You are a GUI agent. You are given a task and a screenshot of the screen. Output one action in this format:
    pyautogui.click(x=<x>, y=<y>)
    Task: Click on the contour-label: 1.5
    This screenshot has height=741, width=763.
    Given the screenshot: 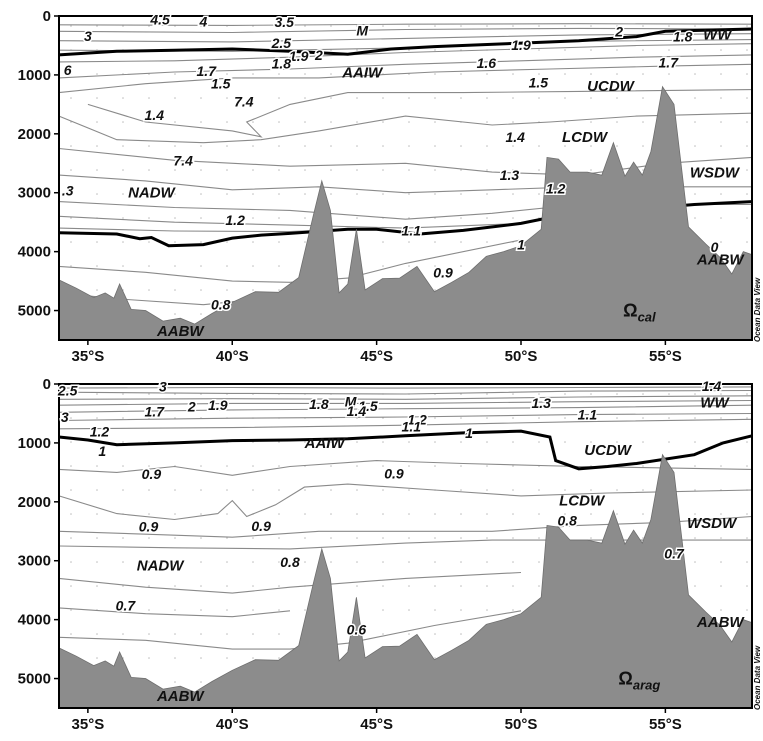 What is the action you would take?
    pyautogui.click(x=221, y=84)
    